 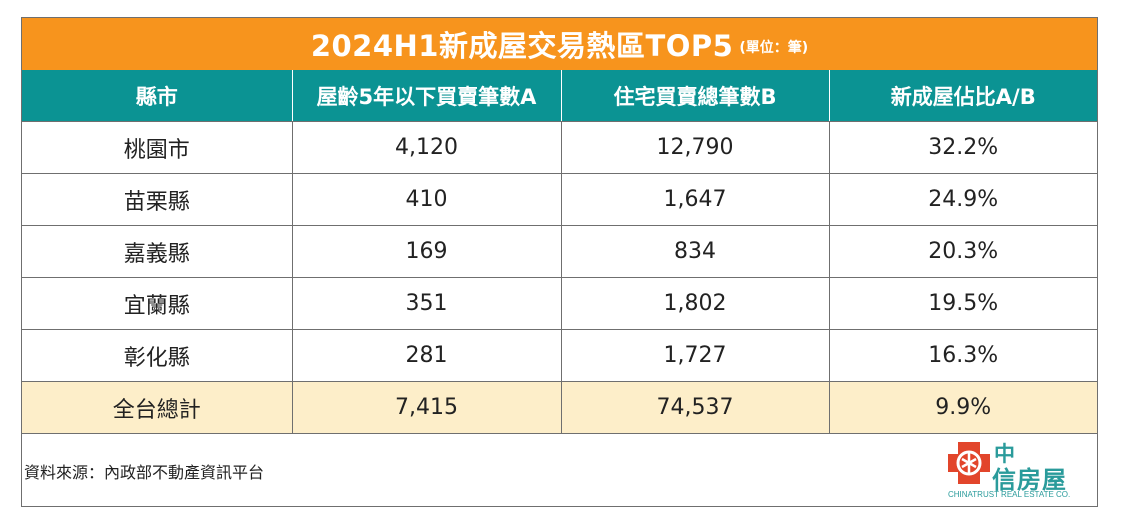 I want to click on cell-ratio: 19.5%, so click(x=962, y=303).